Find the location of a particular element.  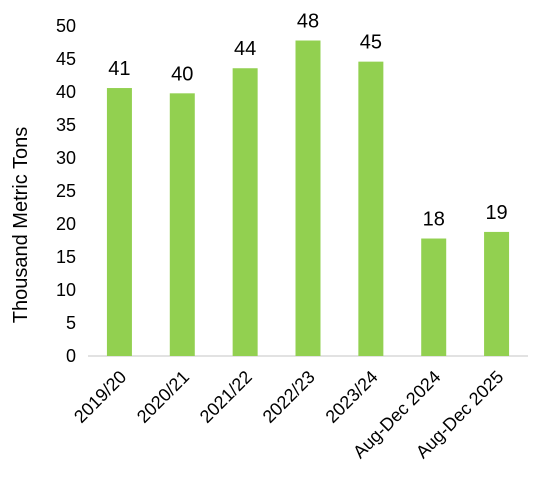

x-tick-label: 2020/21 is located at coordinates (163, 397).